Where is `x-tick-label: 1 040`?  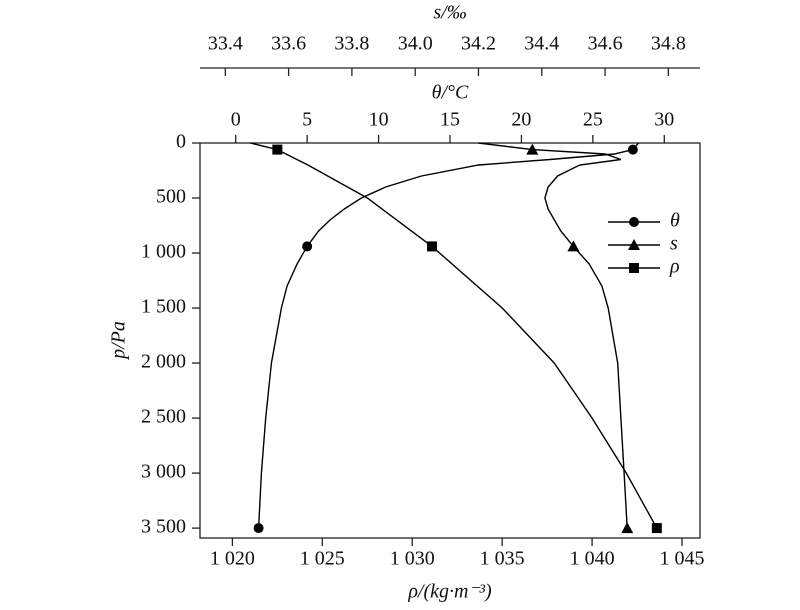
x-tick-label: 1 040 is located at coordinates (592, 559).